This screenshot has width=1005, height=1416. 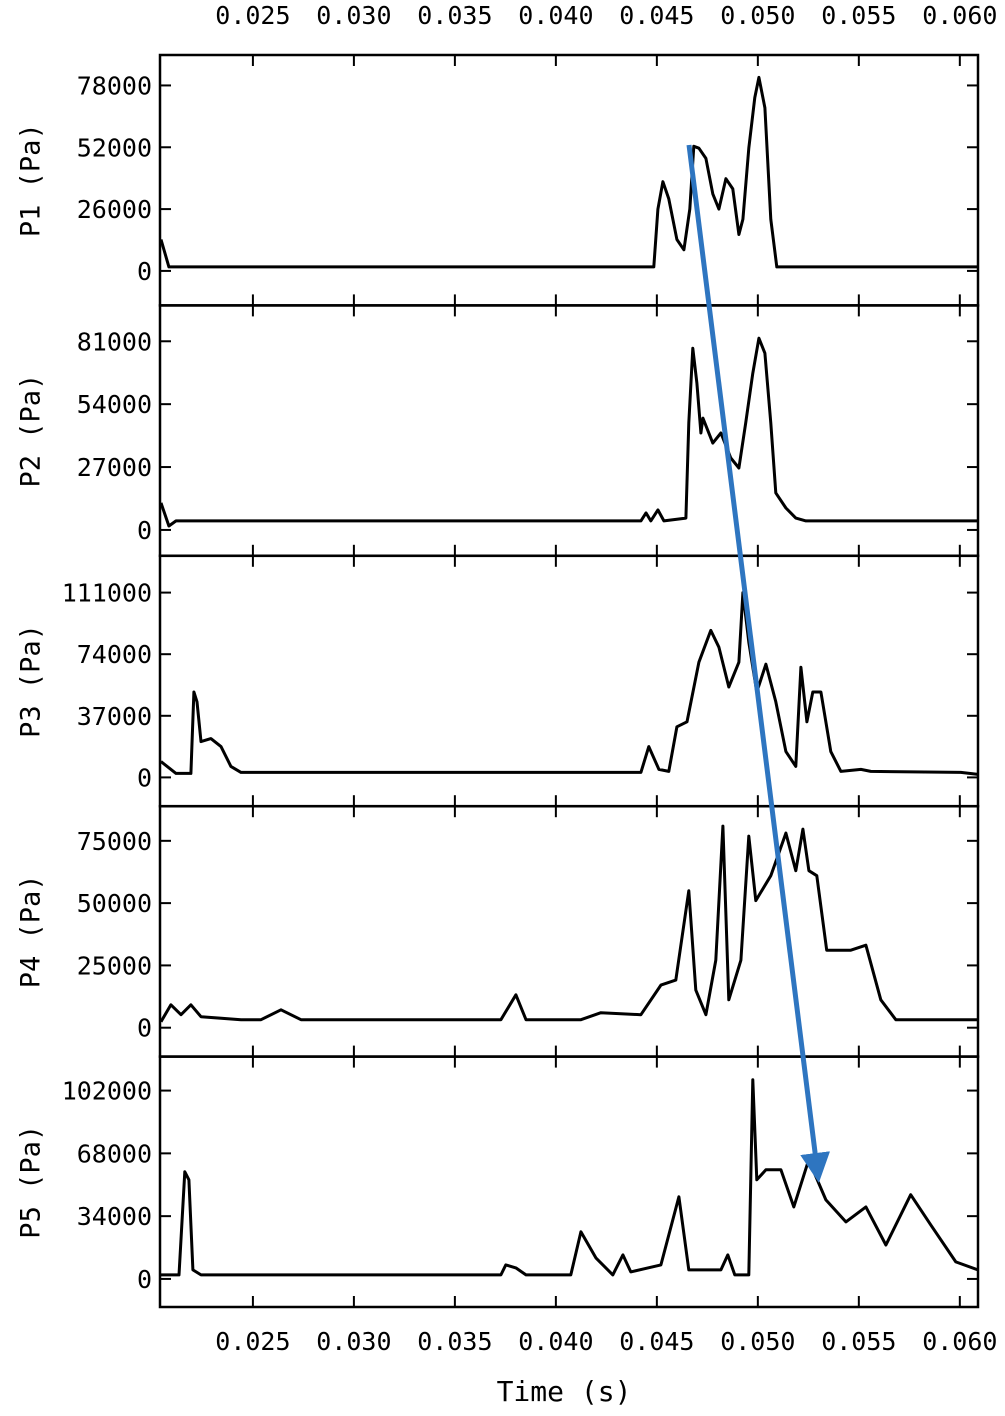 I want to click on y-axis-label: P5 (Pa), so click(x=31, y=1182).